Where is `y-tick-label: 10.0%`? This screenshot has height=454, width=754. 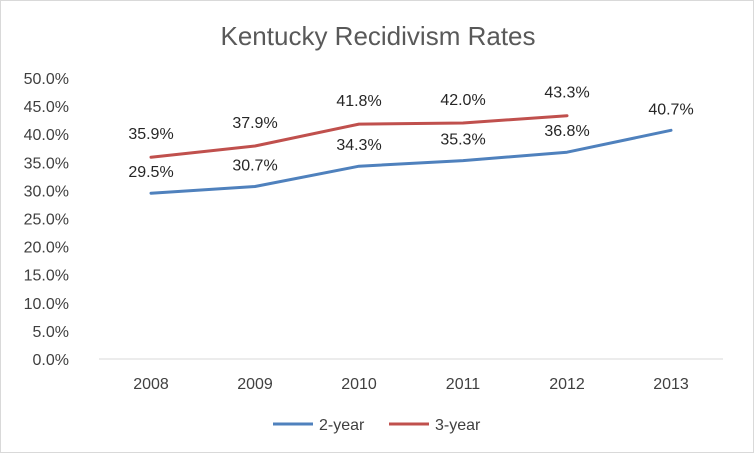 y-tick-label: 10.0% is located at coordinates (46, 304).